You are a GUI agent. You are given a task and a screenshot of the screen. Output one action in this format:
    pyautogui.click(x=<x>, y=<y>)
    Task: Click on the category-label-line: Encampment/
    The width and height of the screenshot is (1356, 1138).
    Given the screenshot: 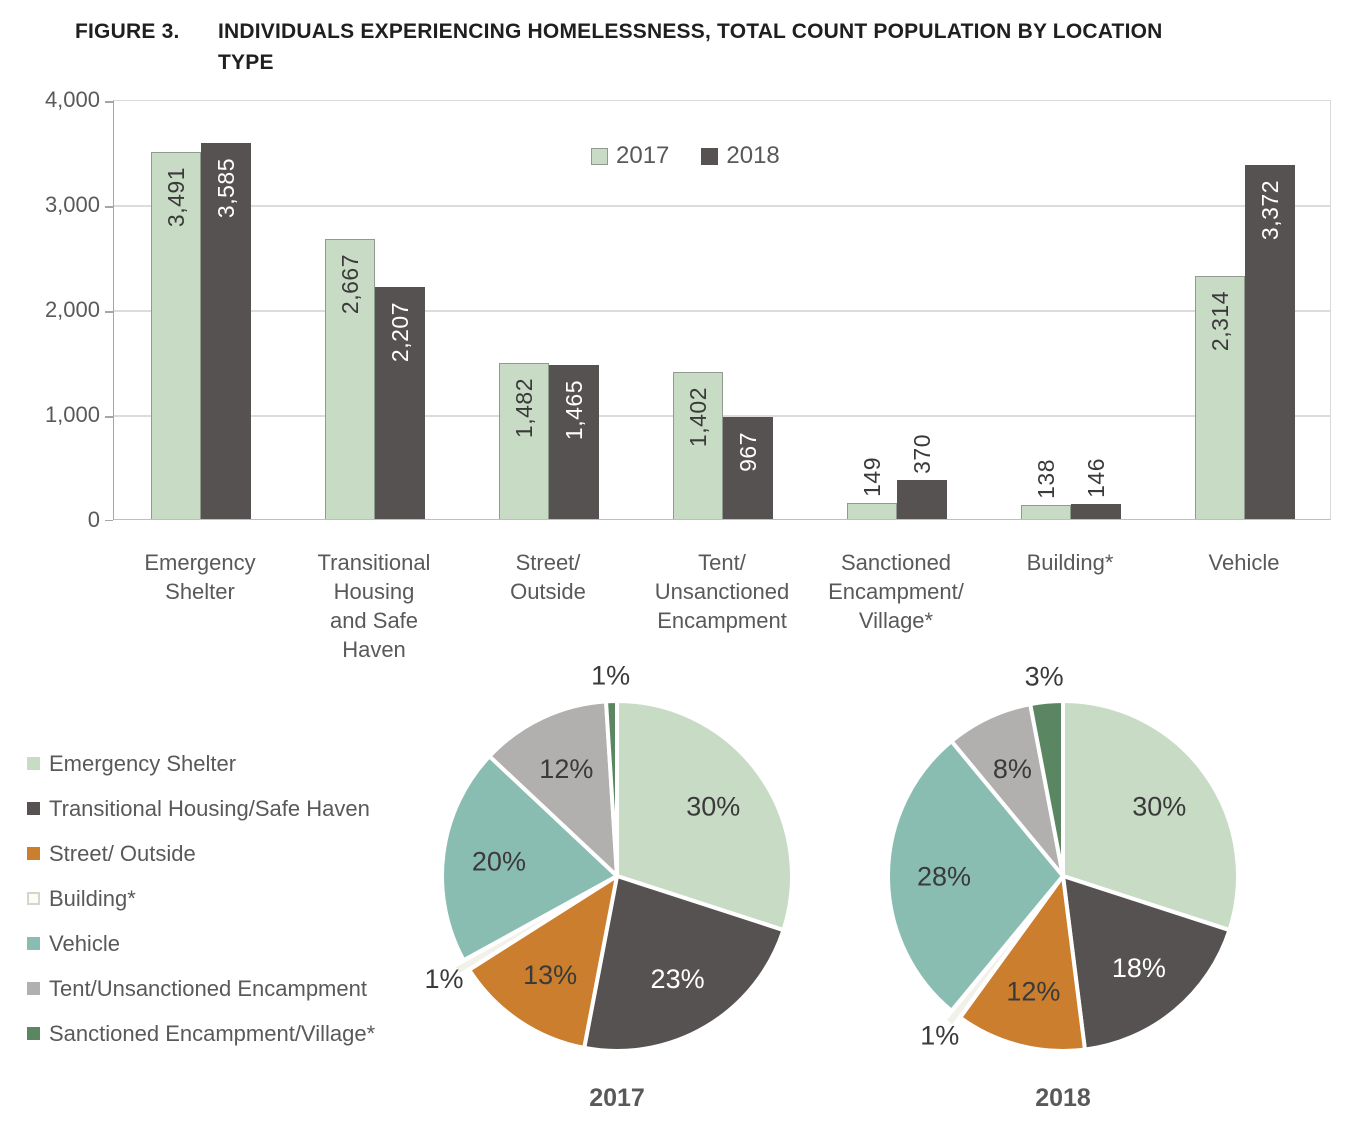 What is the action you would take?
    pyautogui.click(x=896, y=591)
    